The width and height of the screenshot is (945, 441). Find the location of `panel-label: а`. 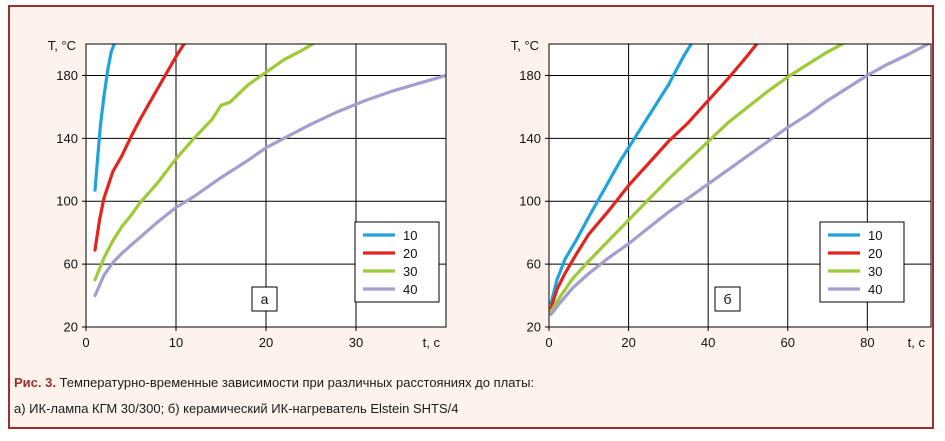

panel-label: а is located at coordinates (265, 299).